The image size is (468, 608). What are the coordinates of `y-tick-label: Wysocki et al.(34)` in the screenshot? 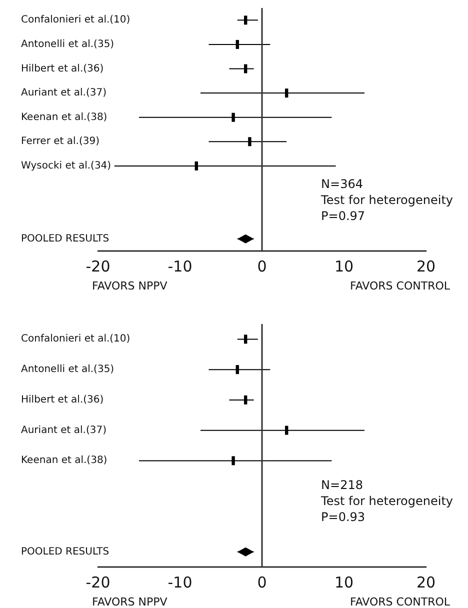 It's located at (66, 166).